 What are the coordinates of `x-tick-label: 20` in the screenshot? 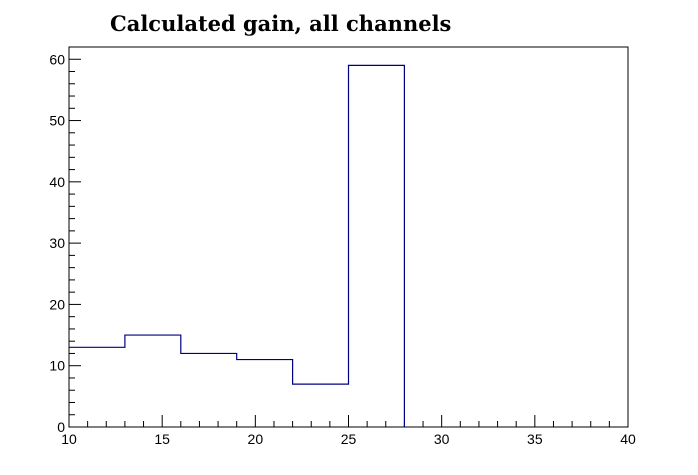 It's located at (256, 439).